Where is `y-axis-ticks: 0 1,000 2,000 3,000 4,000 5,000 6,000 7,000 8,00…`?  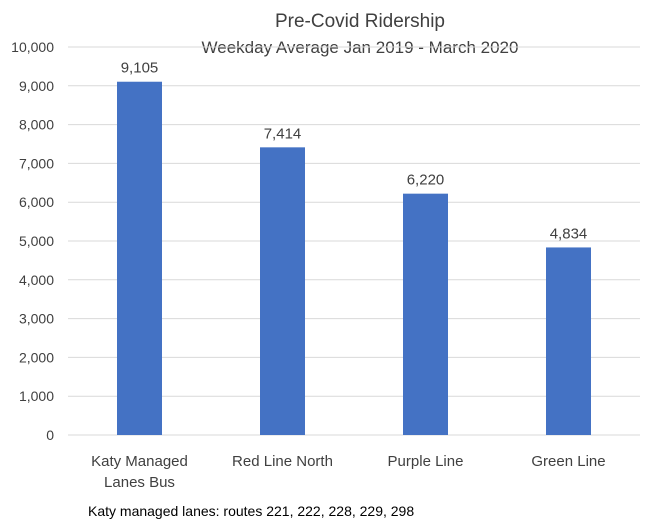 y-axis-ticks: 0 1,000 2,000 3,000 4,000 5,000 6,000 7,000 8,00… is located at coordinates (32, 241).